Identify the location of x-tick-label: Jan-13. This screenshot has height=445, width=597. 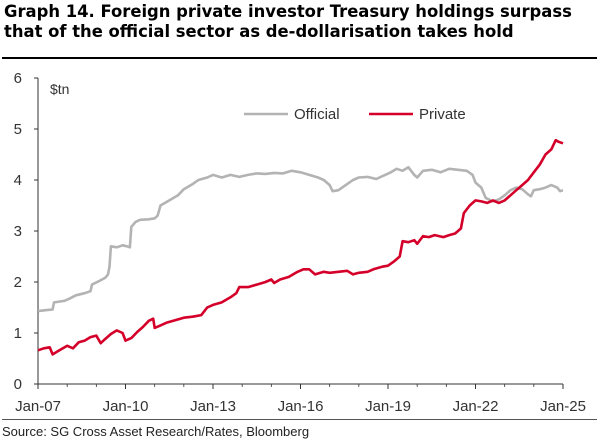
(213, 406).